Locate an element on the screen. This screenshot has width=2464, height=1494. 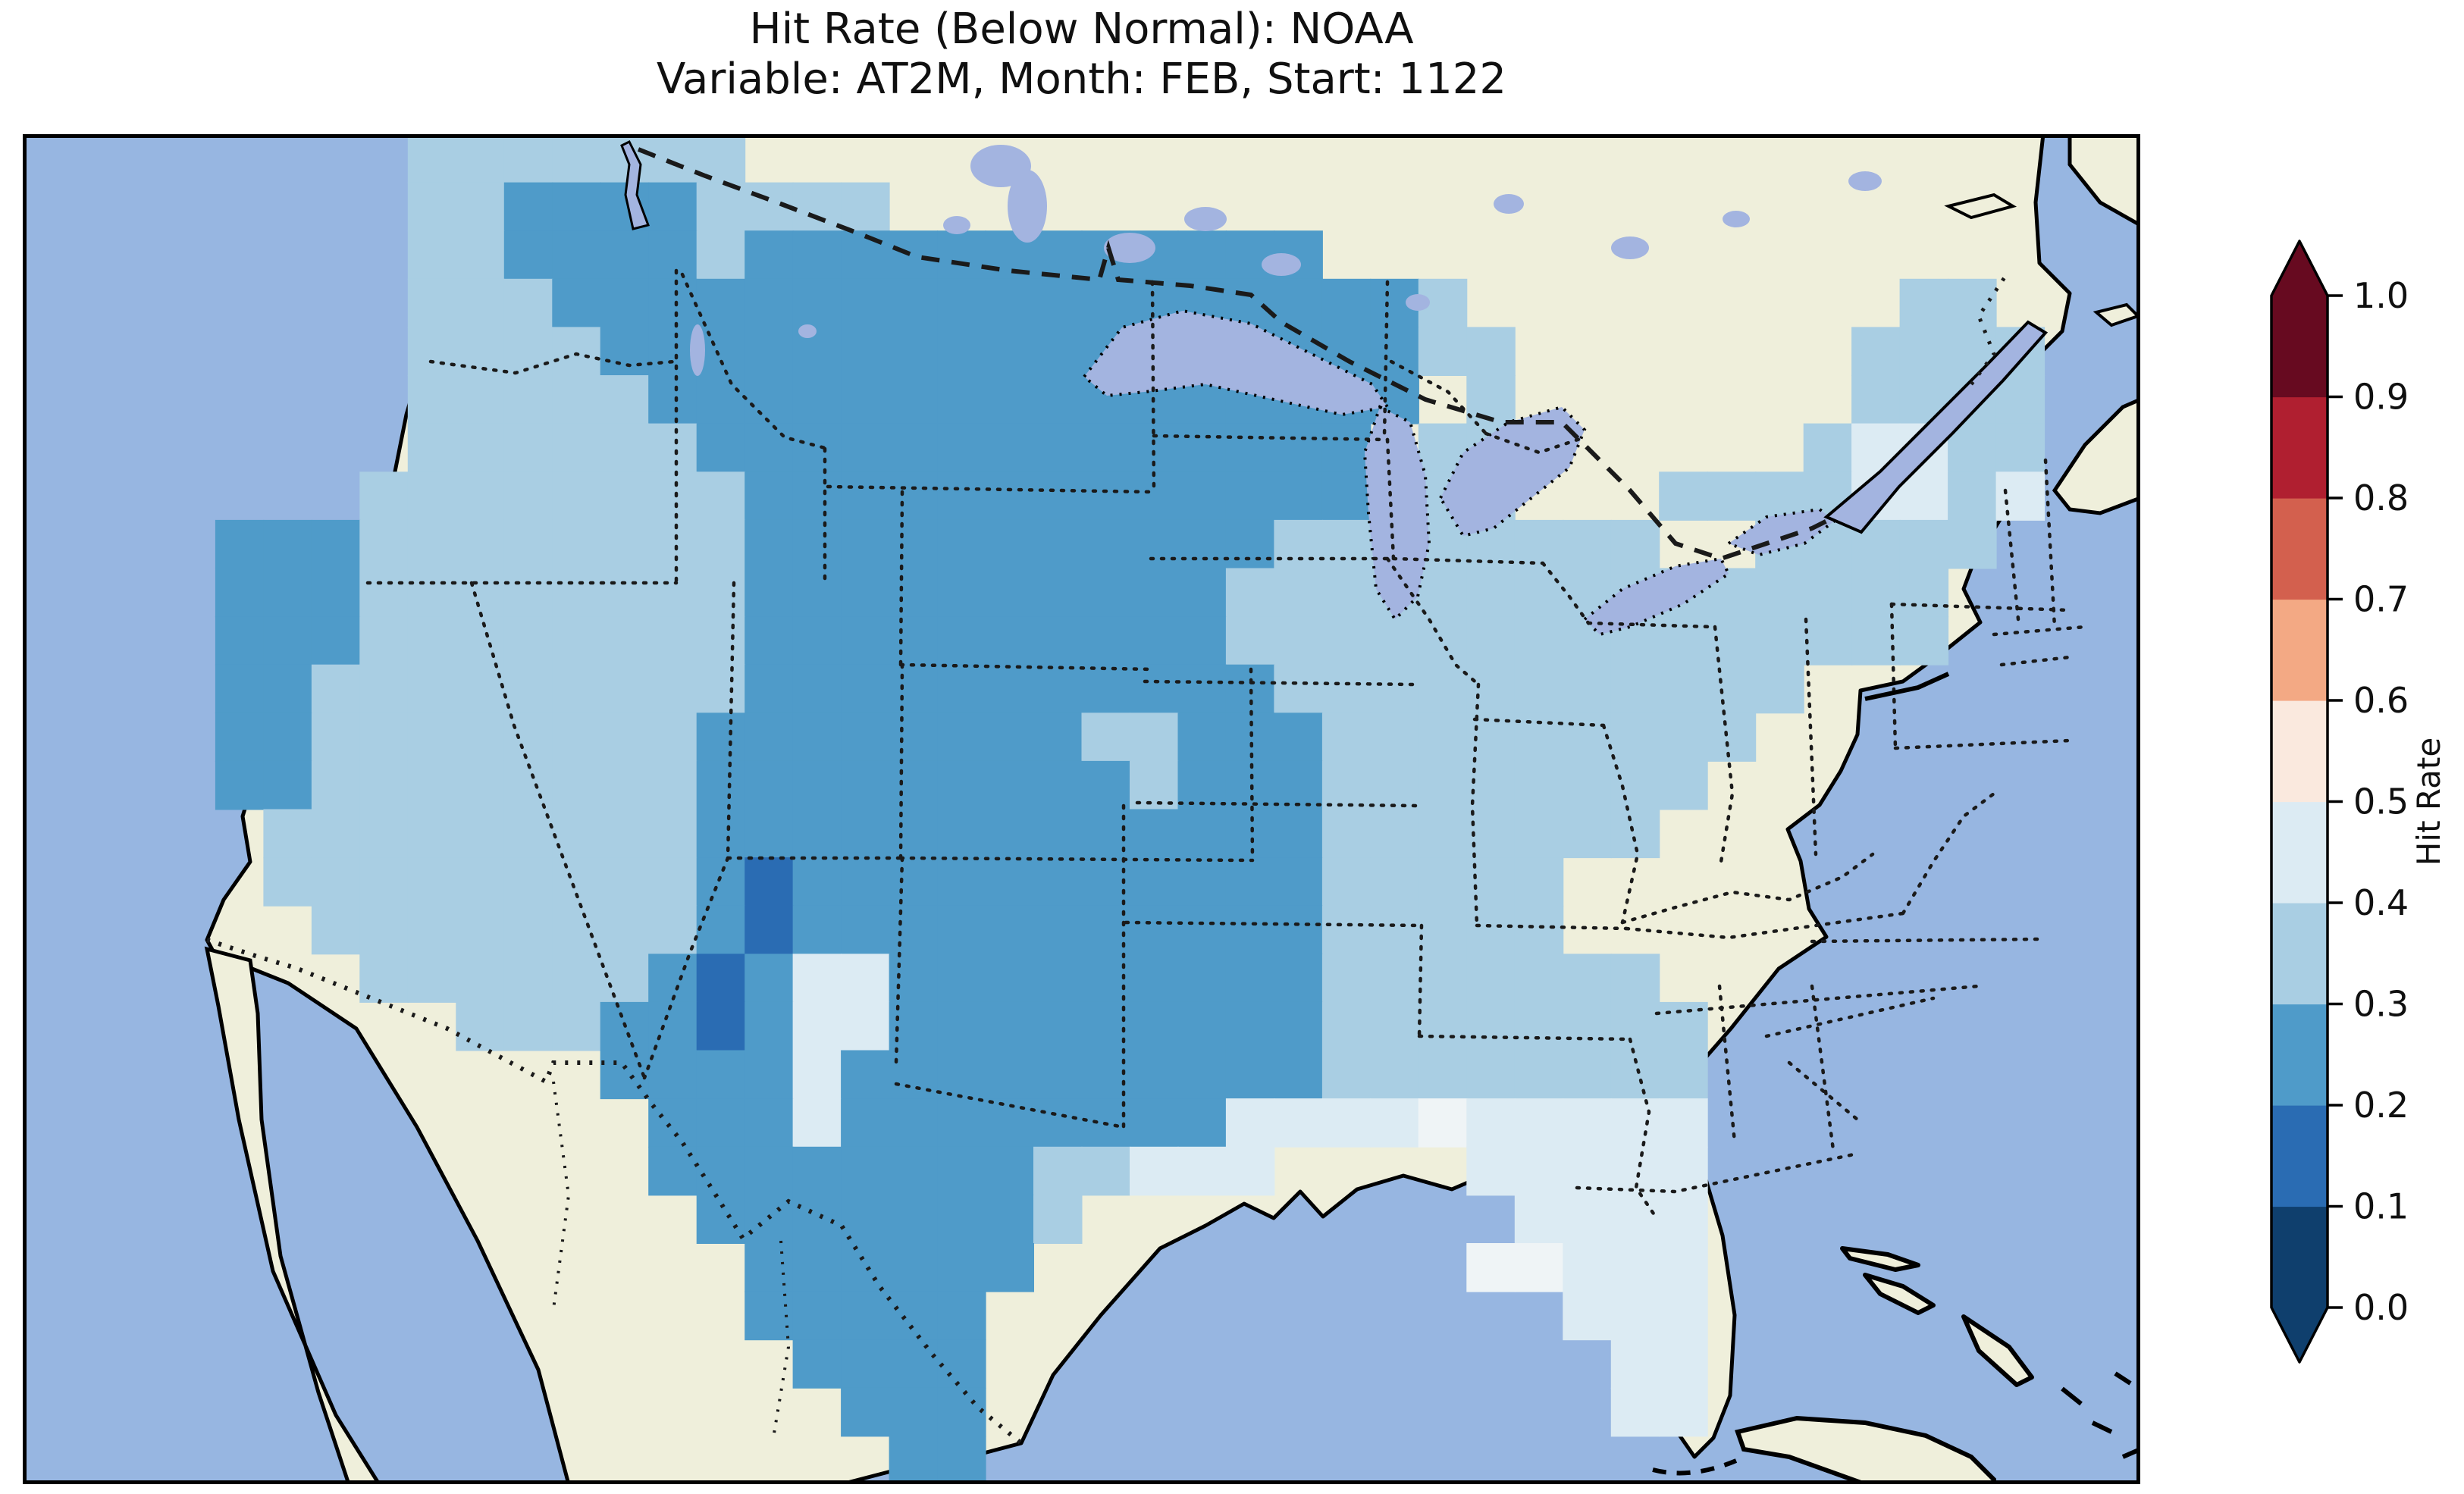
lake-superior is located at coordinates (1236, 363).